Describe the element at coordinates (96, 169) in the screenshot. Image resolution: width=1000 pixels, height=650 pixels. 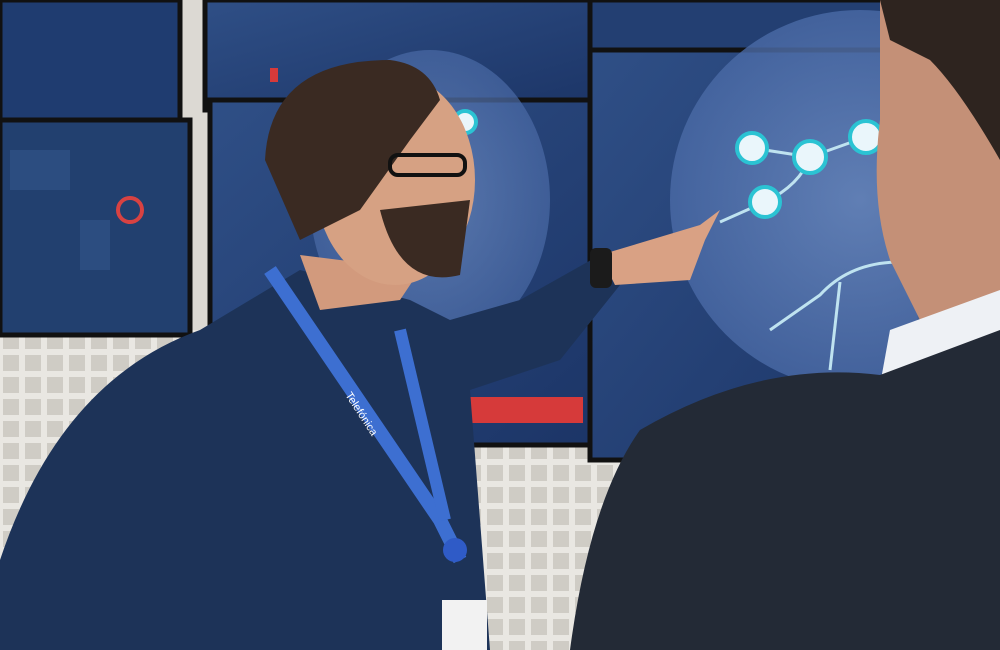
I see `left-screens` at that location.